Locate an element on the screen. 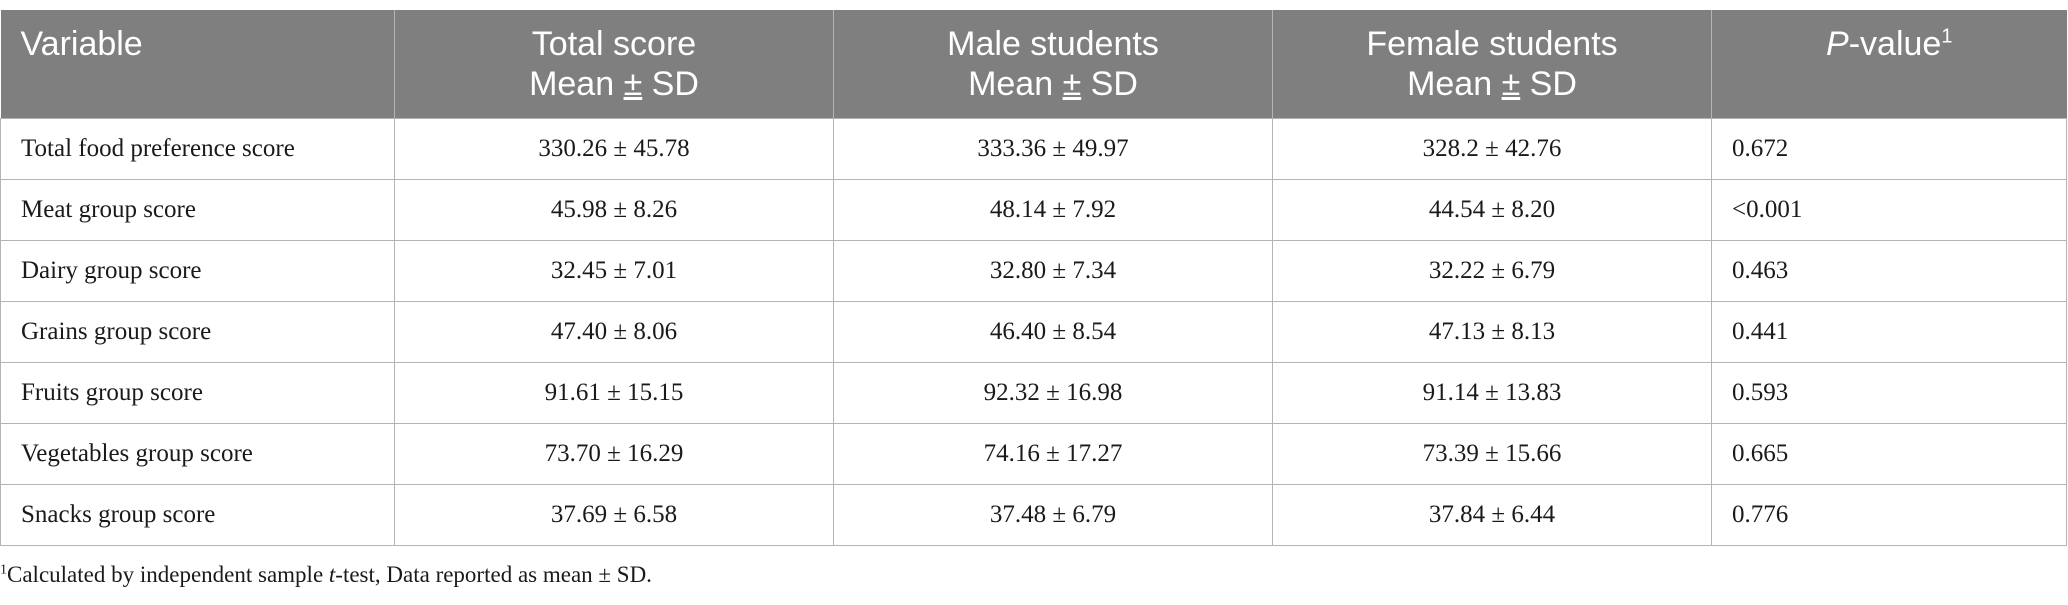 Image resolution: width=2068 pixels, height=605 pixels. cell-variable: Grains group score is located at coordinates (197, 331).